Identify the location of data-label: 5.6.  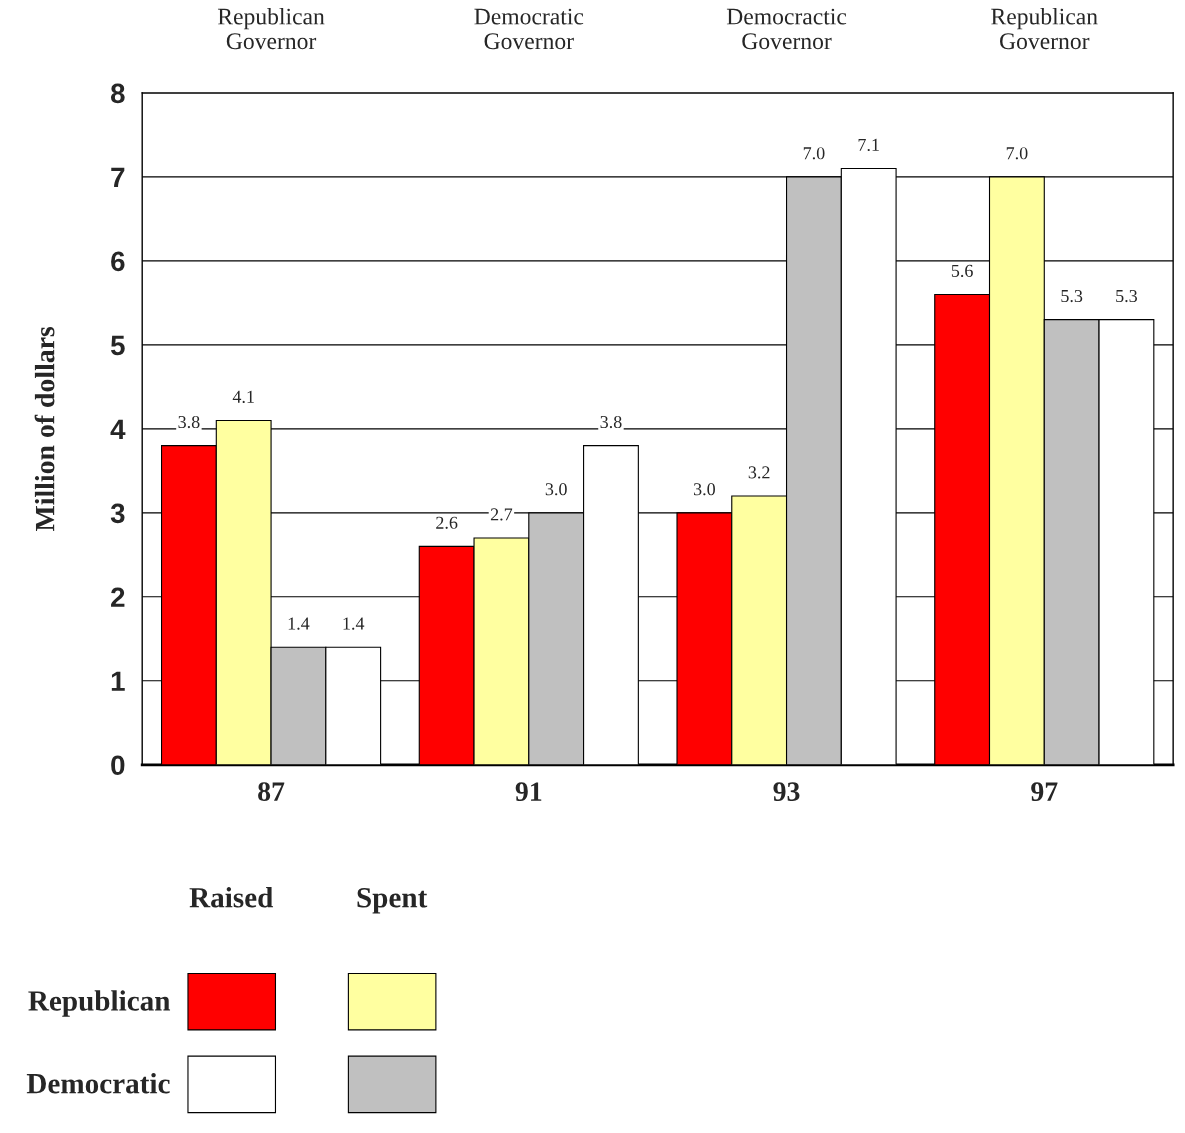
(962, 270).